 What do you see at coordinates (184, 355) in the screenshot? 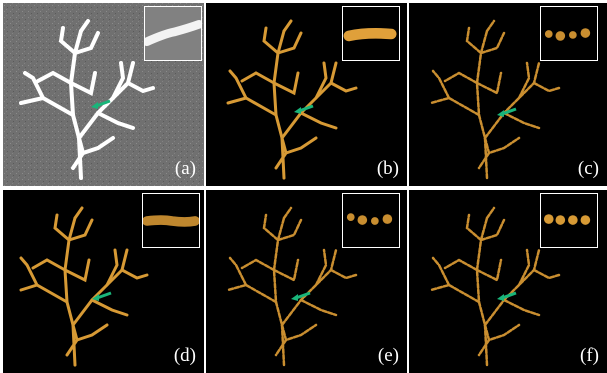
I see `panel-label: (d)` at bounding box center [184, 355].